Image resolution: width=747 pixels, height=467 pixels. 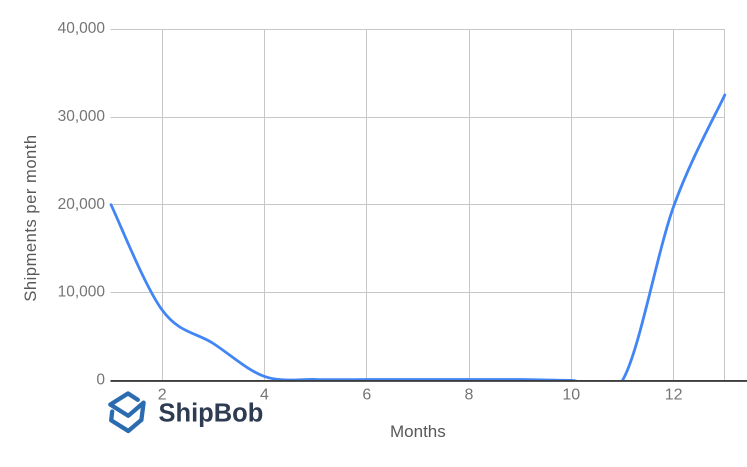 What do you see at coordinates (82, 292) in the screenshot?
I see `svg-text: 10,000` at bounding box center [82, 292].